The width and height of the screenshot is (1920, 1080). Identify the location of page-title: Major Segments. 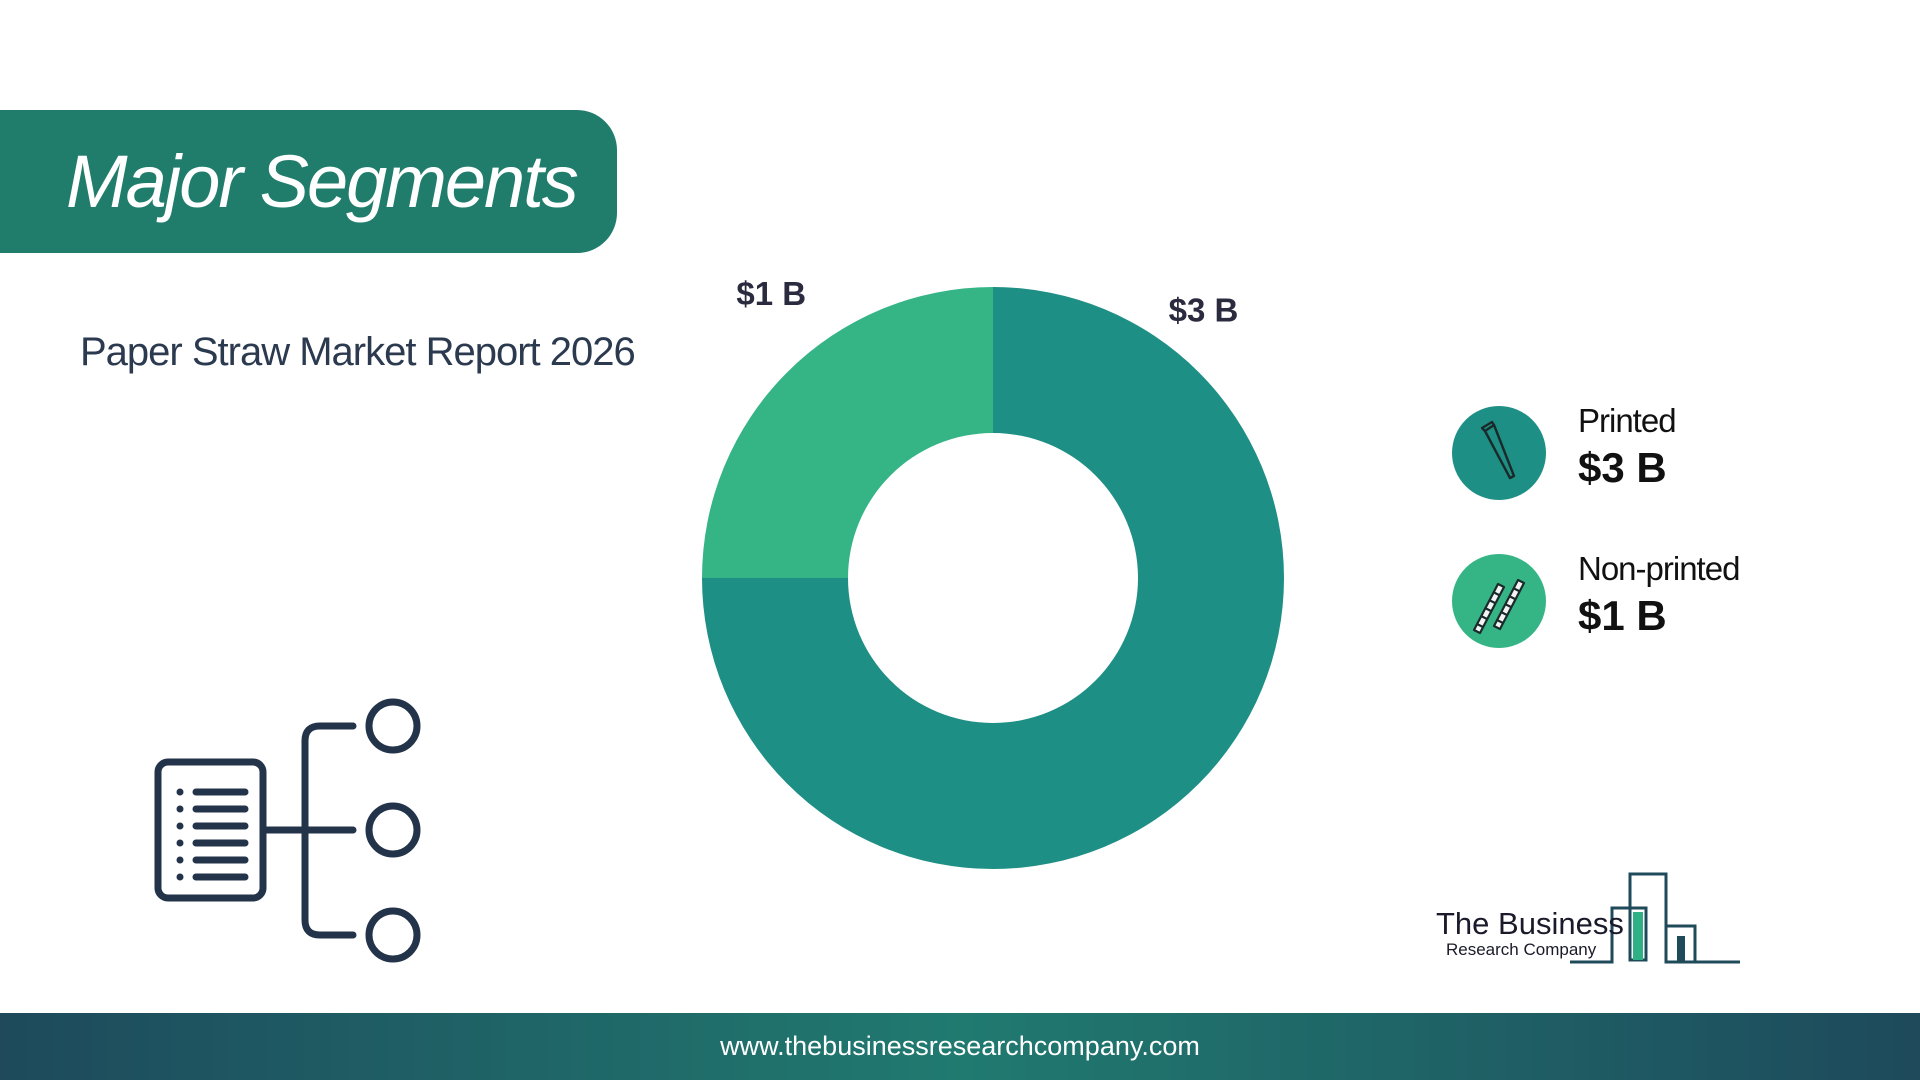
(322, 181).